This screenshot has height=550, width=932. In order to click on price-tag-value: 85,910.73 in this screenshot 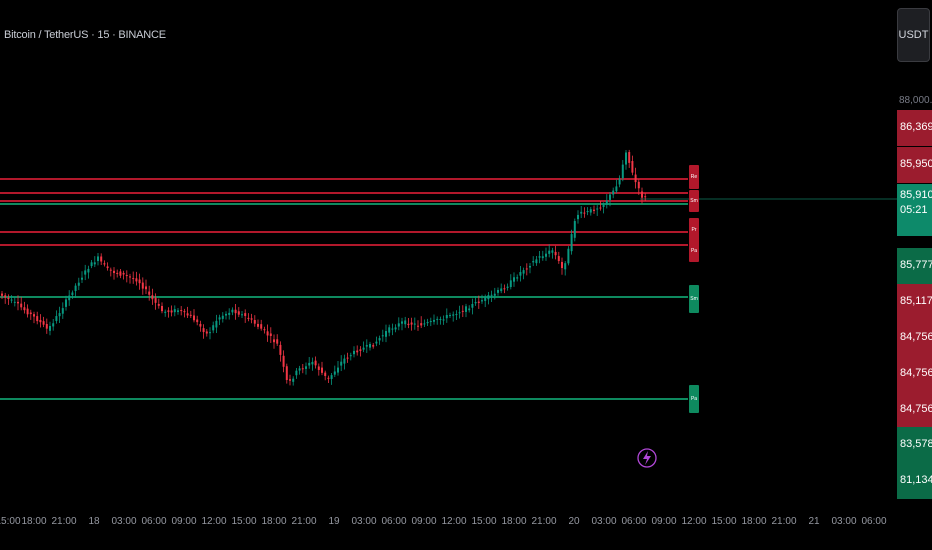, I will do `click(916, 195)`.